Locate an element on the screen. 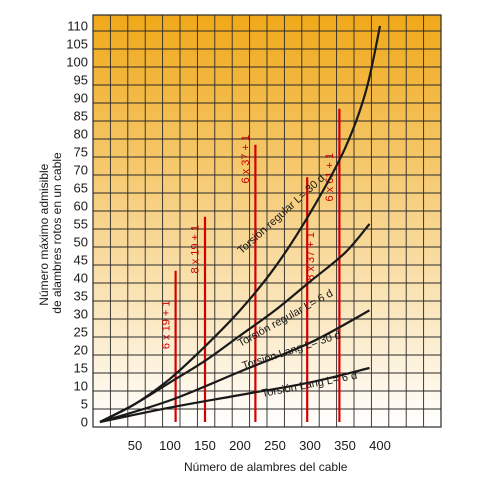 The height and width of the screenshot is (485, 479). y-axis-title-line-2: de alambres rotos en un cable is located at coordinates (57, 233).